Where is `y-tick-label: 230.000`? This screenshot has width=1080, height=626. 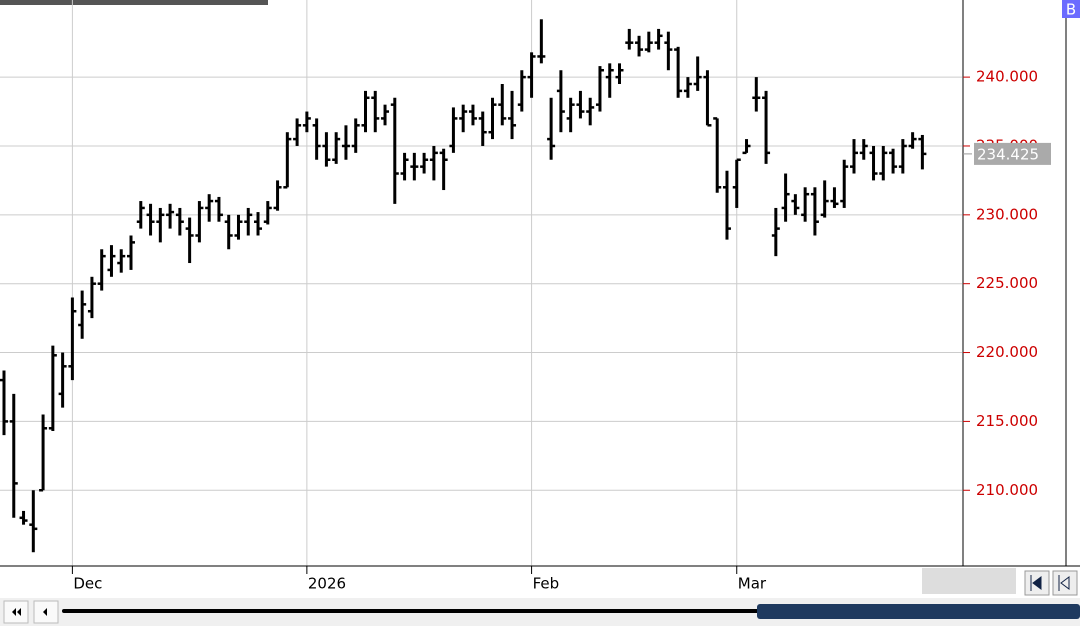
y-tick-label: 230.000 is located at coordinates (1007, 214).